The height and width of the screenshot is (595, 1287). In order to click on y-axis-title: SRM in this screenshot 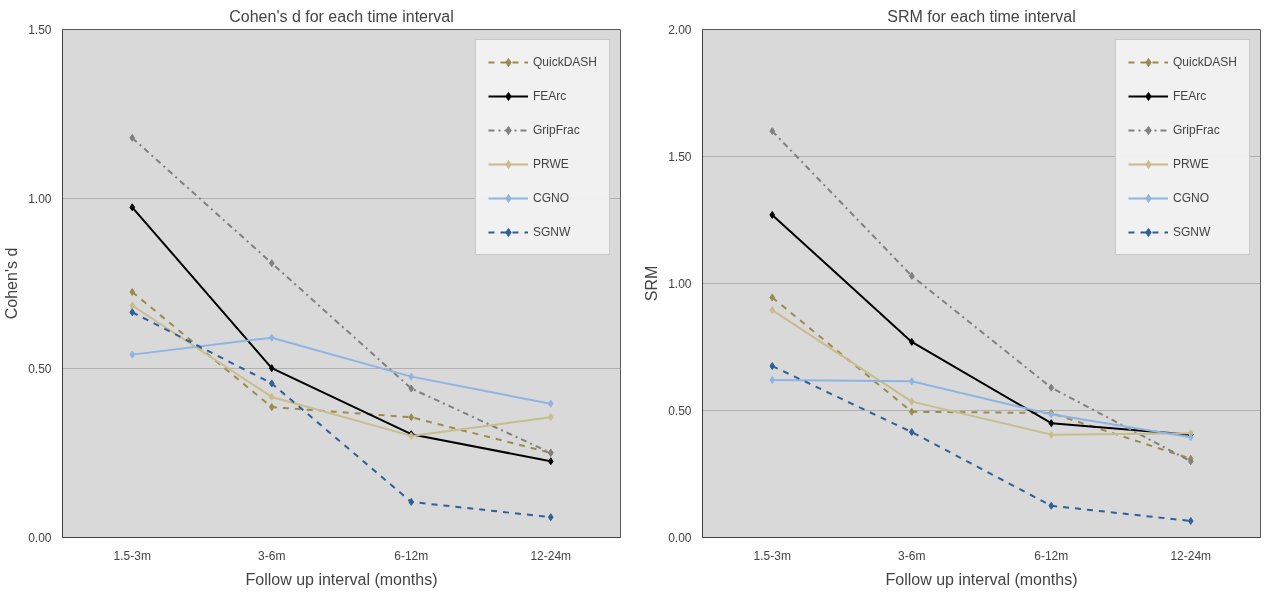, I will do `click(652, 283)`.